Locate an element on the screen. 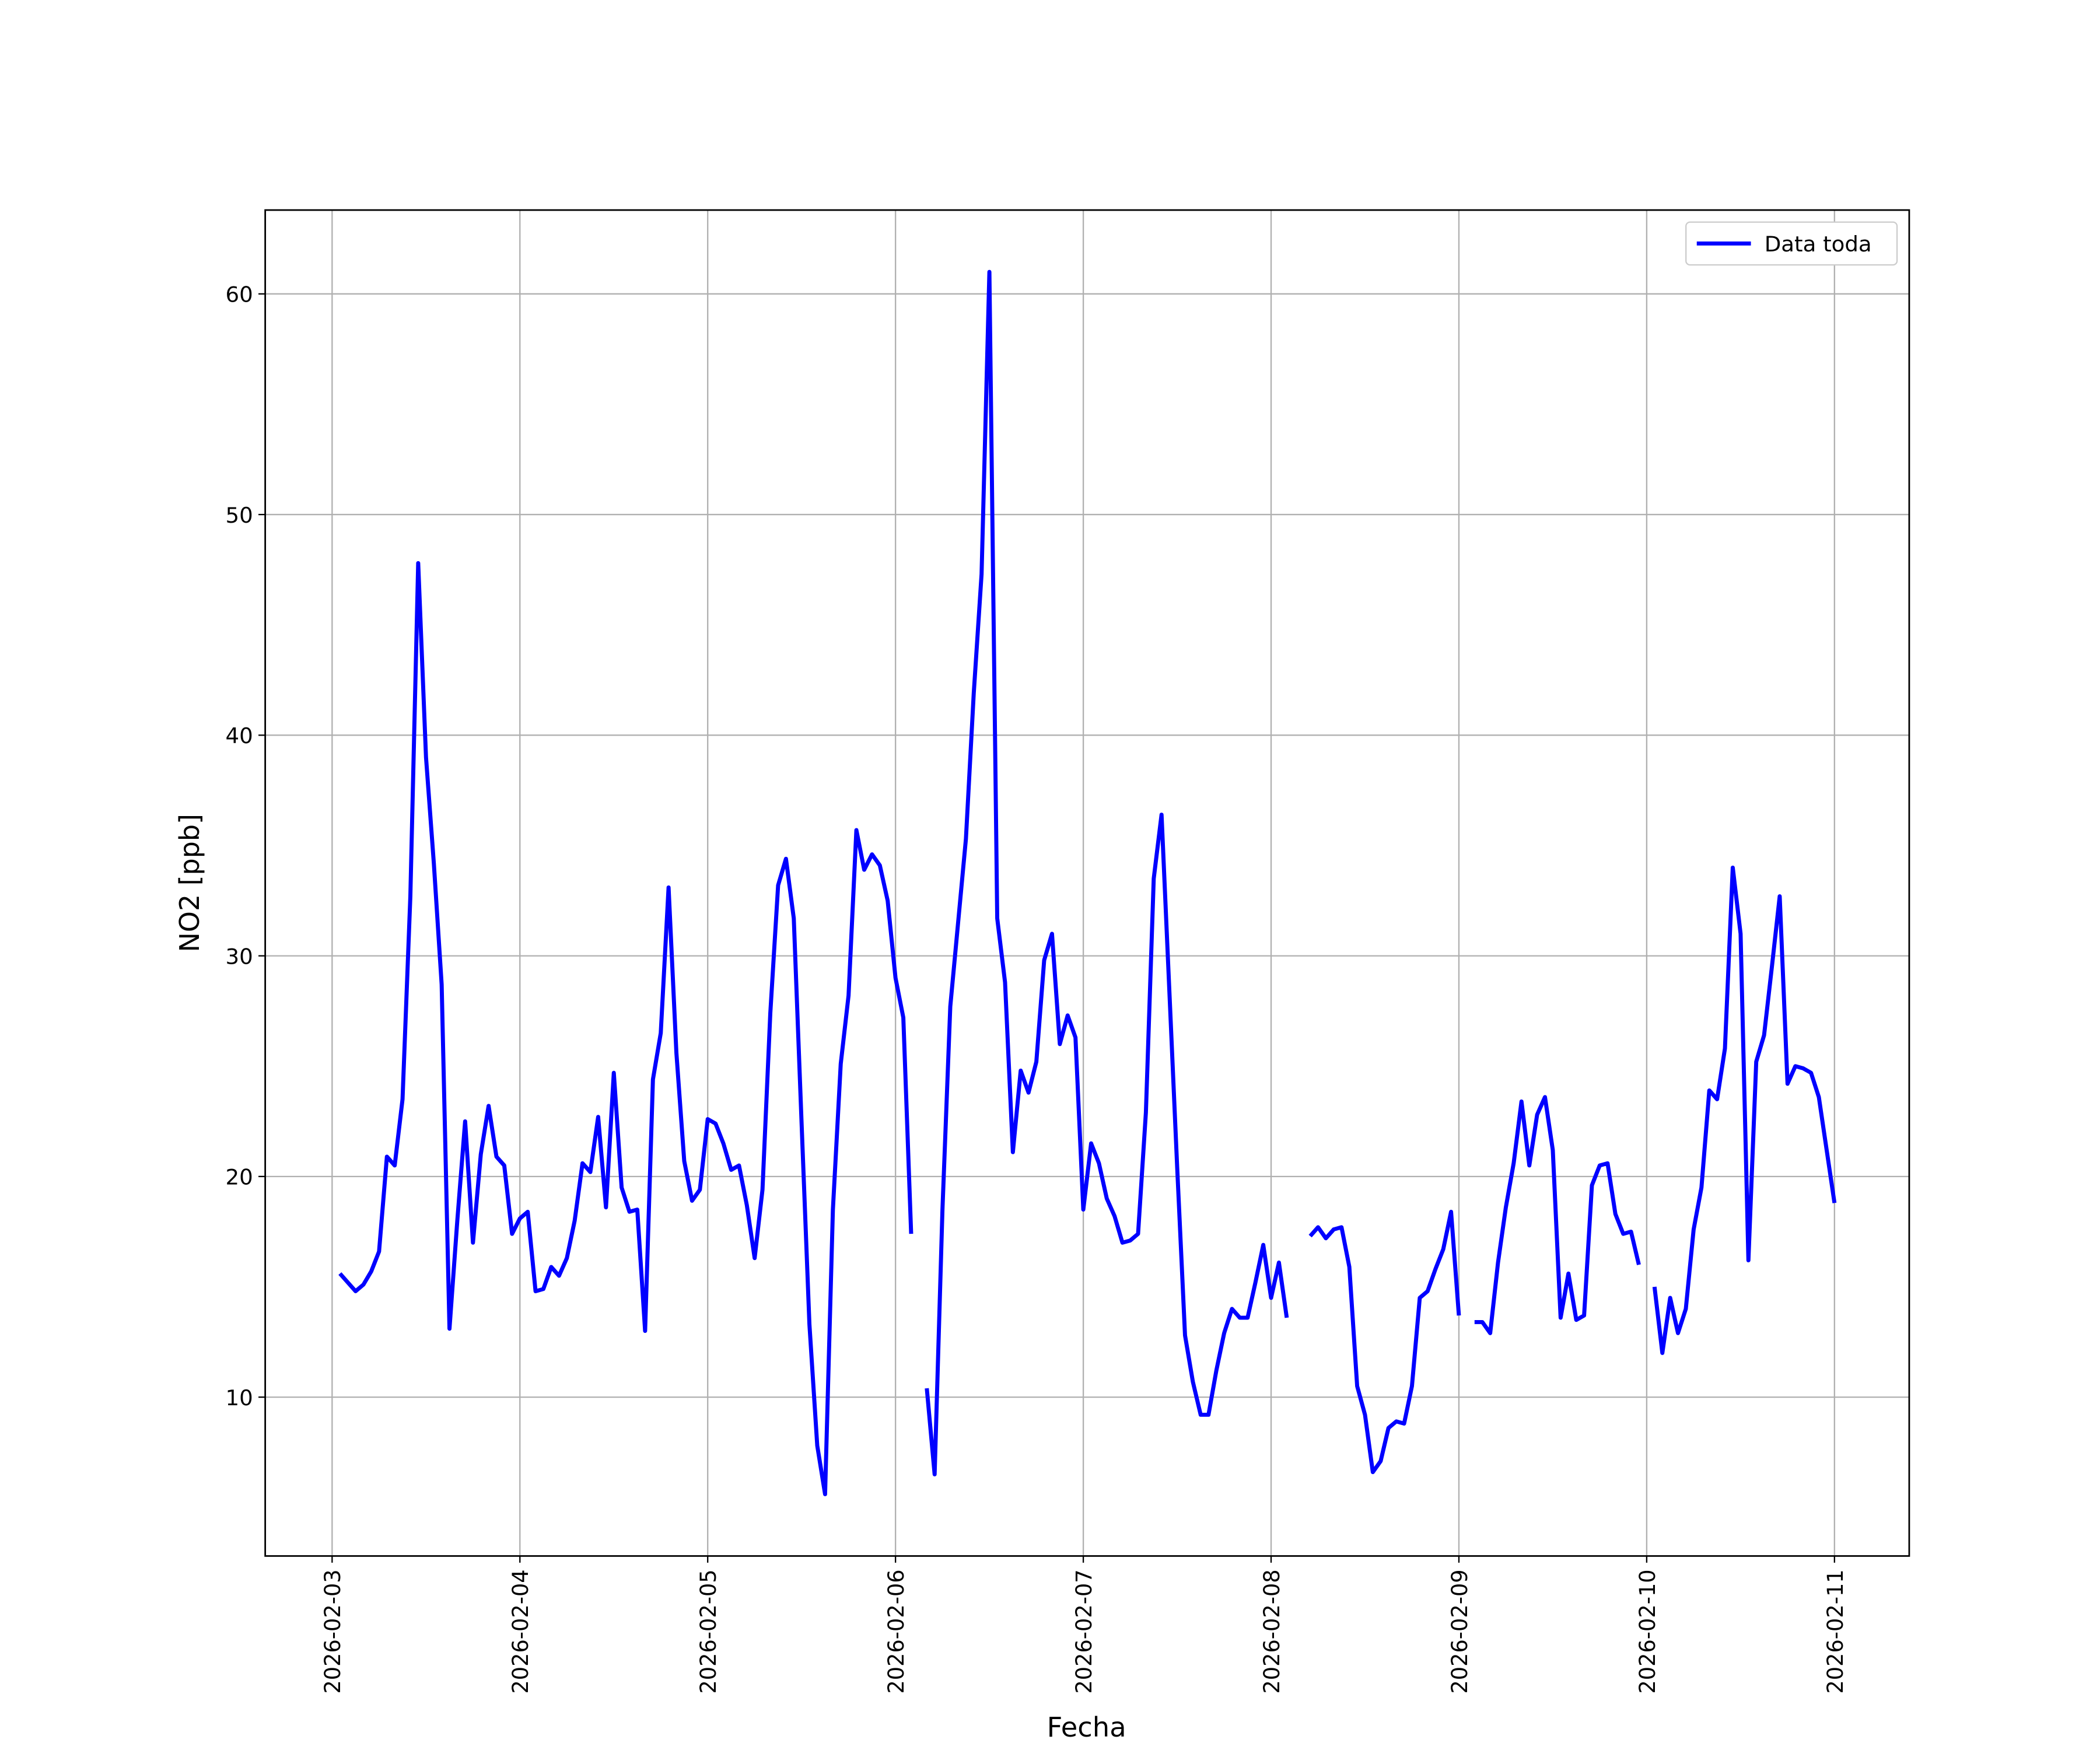 The width and height of the screenshot is (2100, 1750). x-tick-label: 2026-02-07 is located at coordinates (1084, 1631).